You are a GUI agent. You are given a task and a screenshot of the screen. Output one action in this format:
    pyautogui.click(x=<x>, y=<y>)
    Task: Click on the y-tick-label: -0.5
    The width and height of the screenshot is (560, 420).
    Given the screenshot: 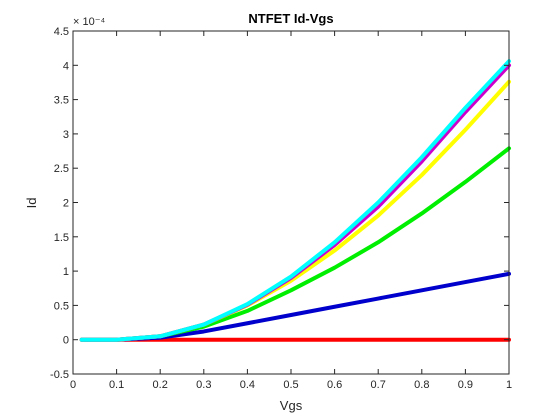 What is the action you would take?
    pyautogui.click(x=59, y=375)
    